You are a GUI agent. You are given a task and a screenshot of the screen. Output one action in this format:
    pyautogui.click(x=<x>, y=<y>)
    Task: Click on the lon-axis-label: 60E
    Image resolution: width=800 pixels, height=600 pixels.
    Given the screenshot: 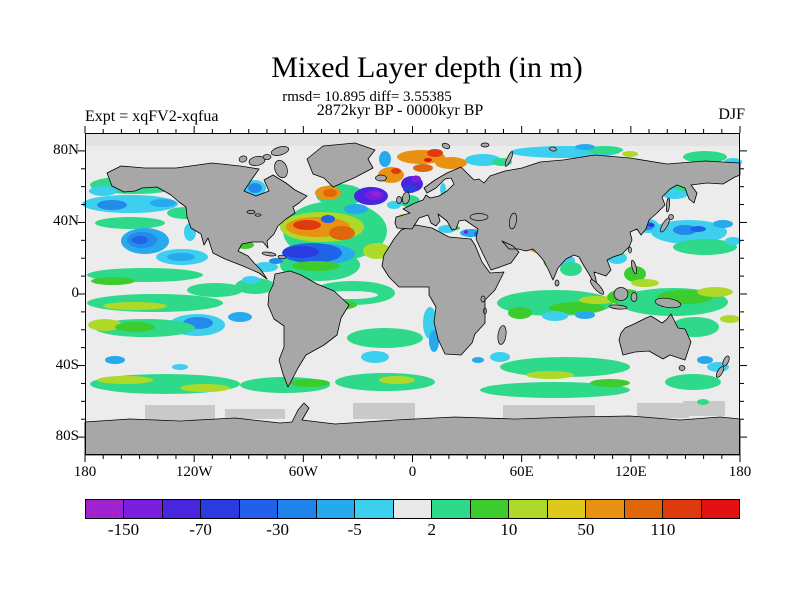 What is the action you would take?
    pyautogui.click(x=521, y=472)
    